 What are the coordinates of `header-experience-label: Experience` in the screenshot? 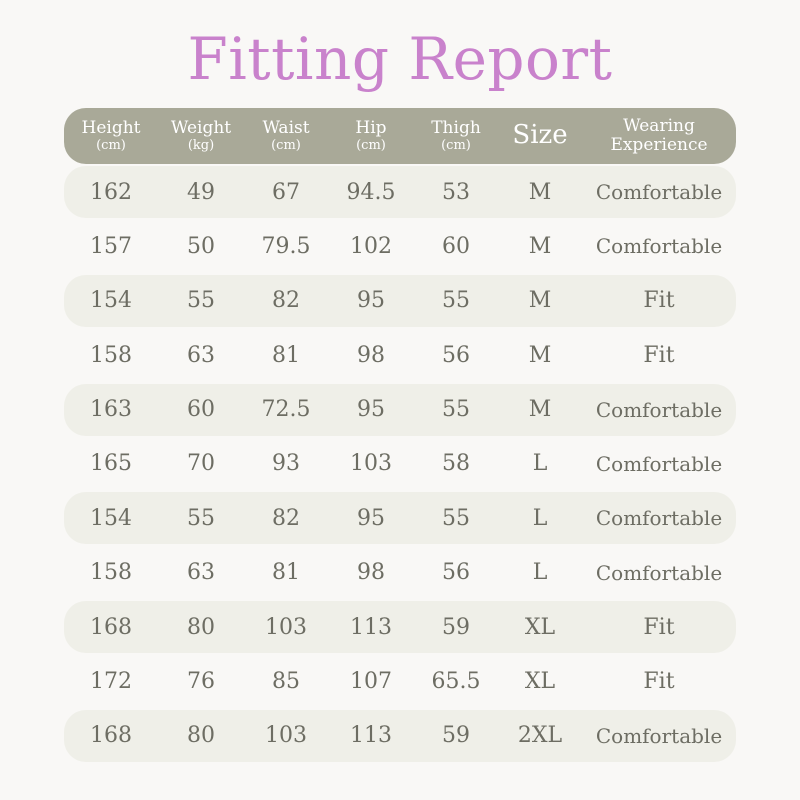 It's located at (659, 145).